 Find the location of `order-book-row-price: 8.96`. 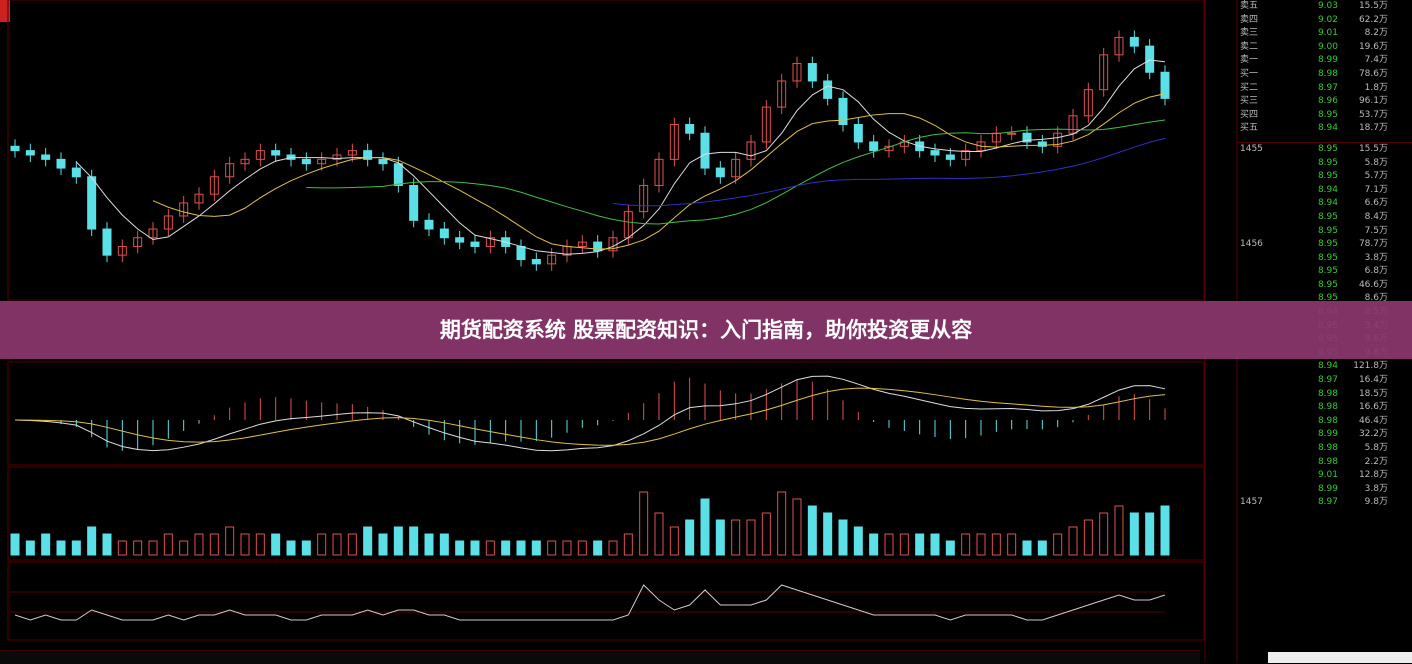

order-book-row-price: 8.96 is located at coordinates (1327, 101).